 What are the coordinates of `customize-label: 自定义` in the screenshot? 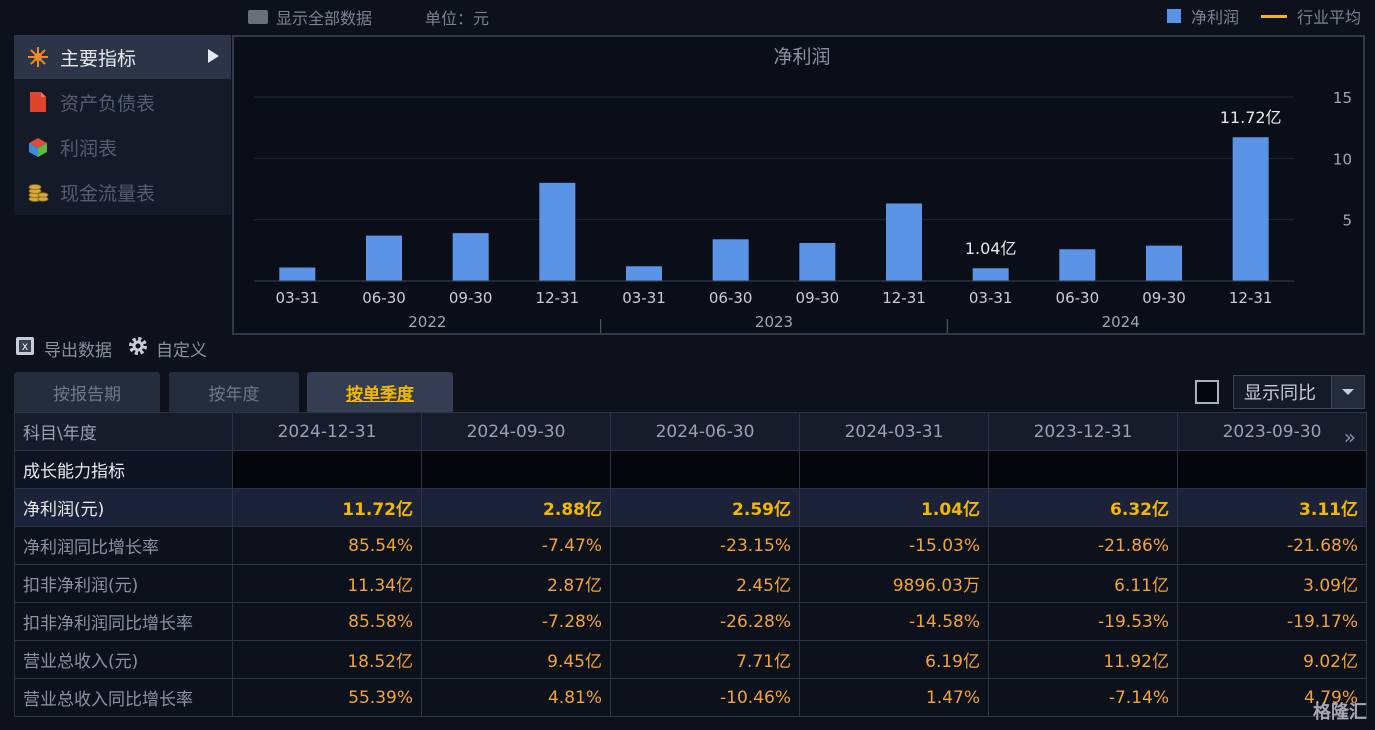 It's located at (181, 351).